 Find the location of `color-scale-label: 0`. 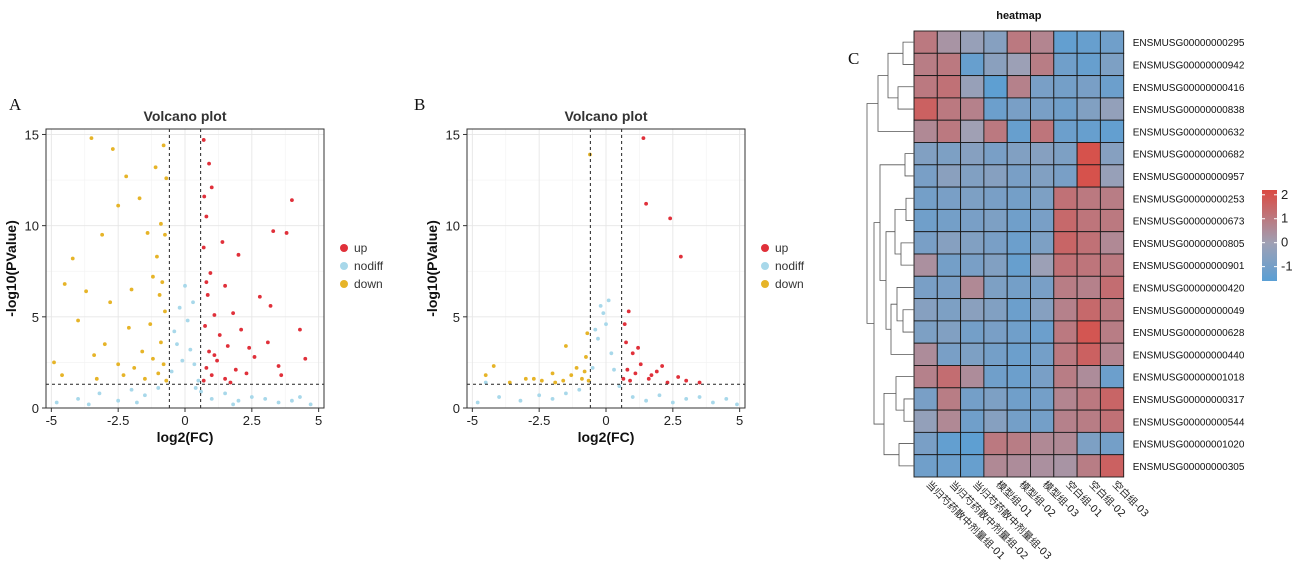

color-scale-label: 0 is located at coordinates (1284, 242).